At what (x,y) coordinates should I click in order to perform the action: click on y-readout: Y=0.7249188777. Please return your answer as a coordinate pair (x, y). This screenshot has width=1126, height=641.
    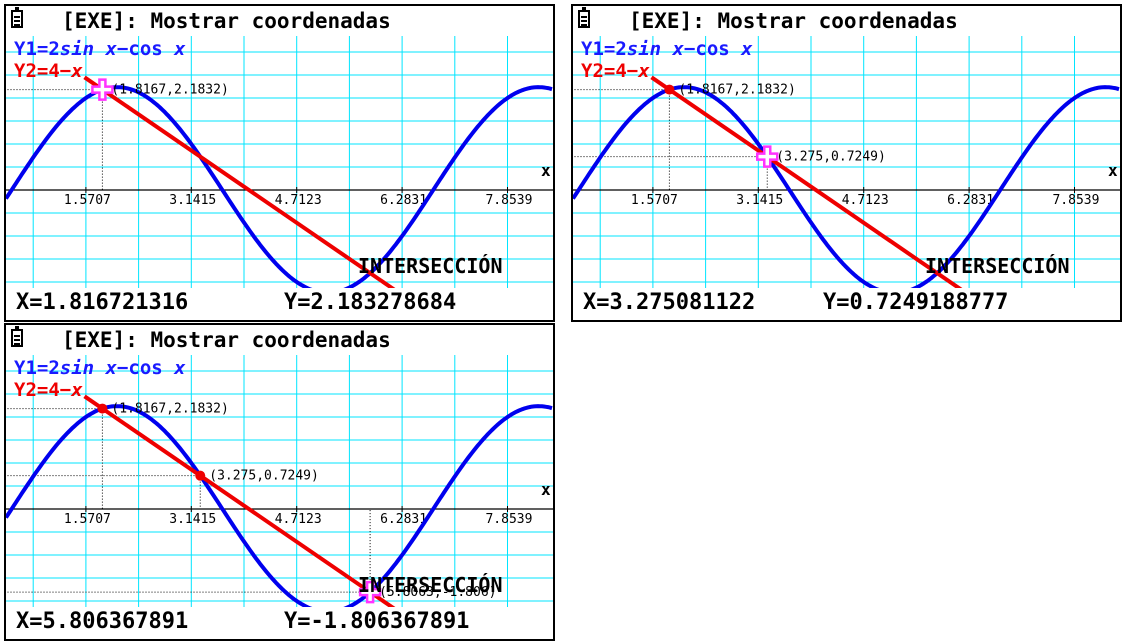
    Looking at the image, I should click on (916, 302).